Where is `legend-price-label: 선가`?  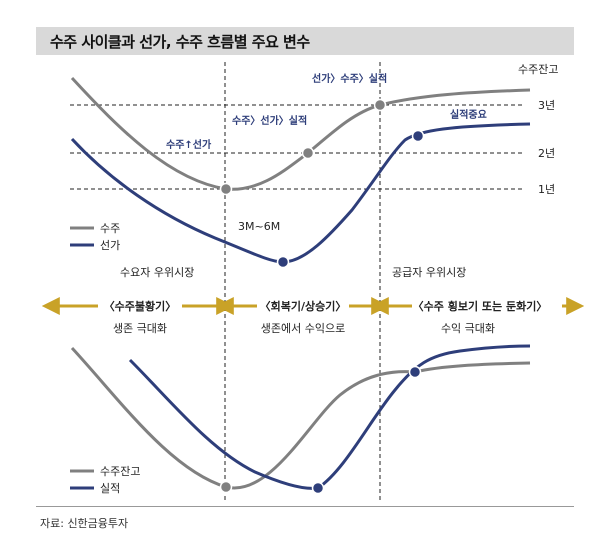
legend-price-label: 선가 is located at coordinates (110, 245).